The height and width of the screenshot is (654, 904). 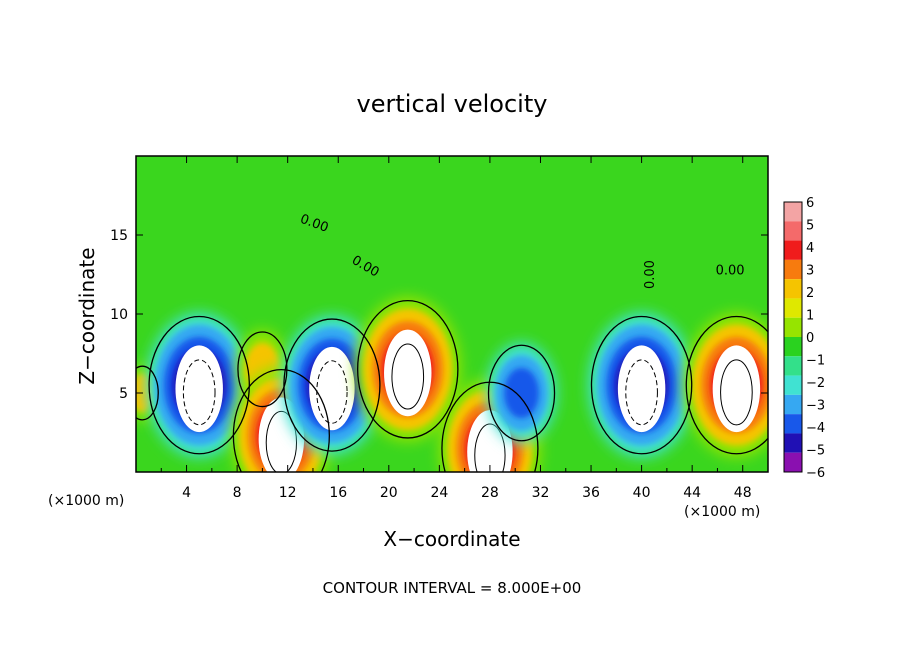 What do you see at coordinates (452, 104) in the screenshot?
I see `chart-title: vertical velocity` at bounding box center [452, 104].